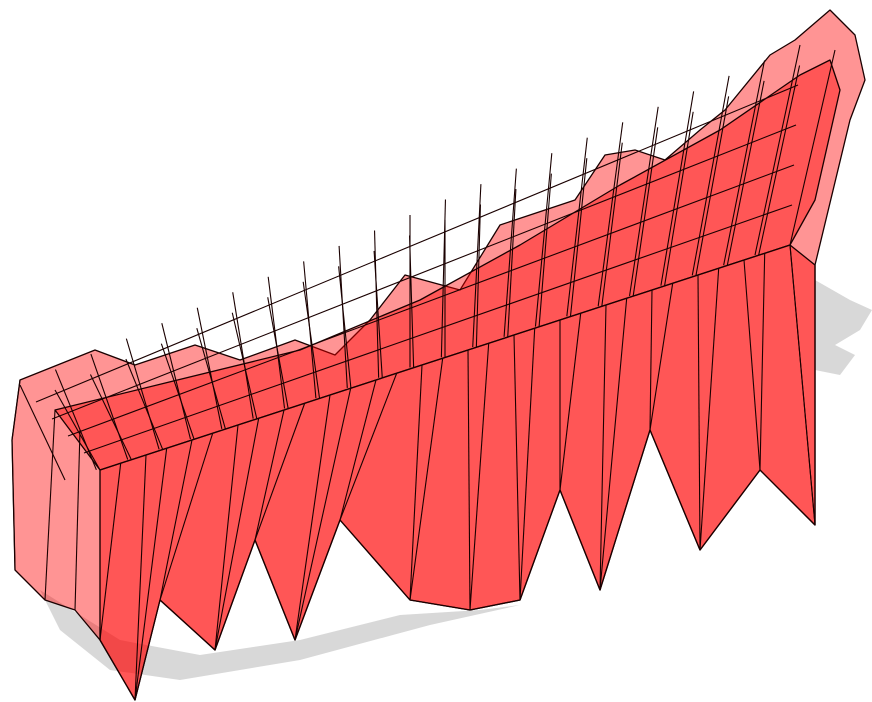 The image size is (872, 702). What do you see at coordinates (843, 327) in the screenshot?
I see `shadow-right` at bounding box center [843, 327].